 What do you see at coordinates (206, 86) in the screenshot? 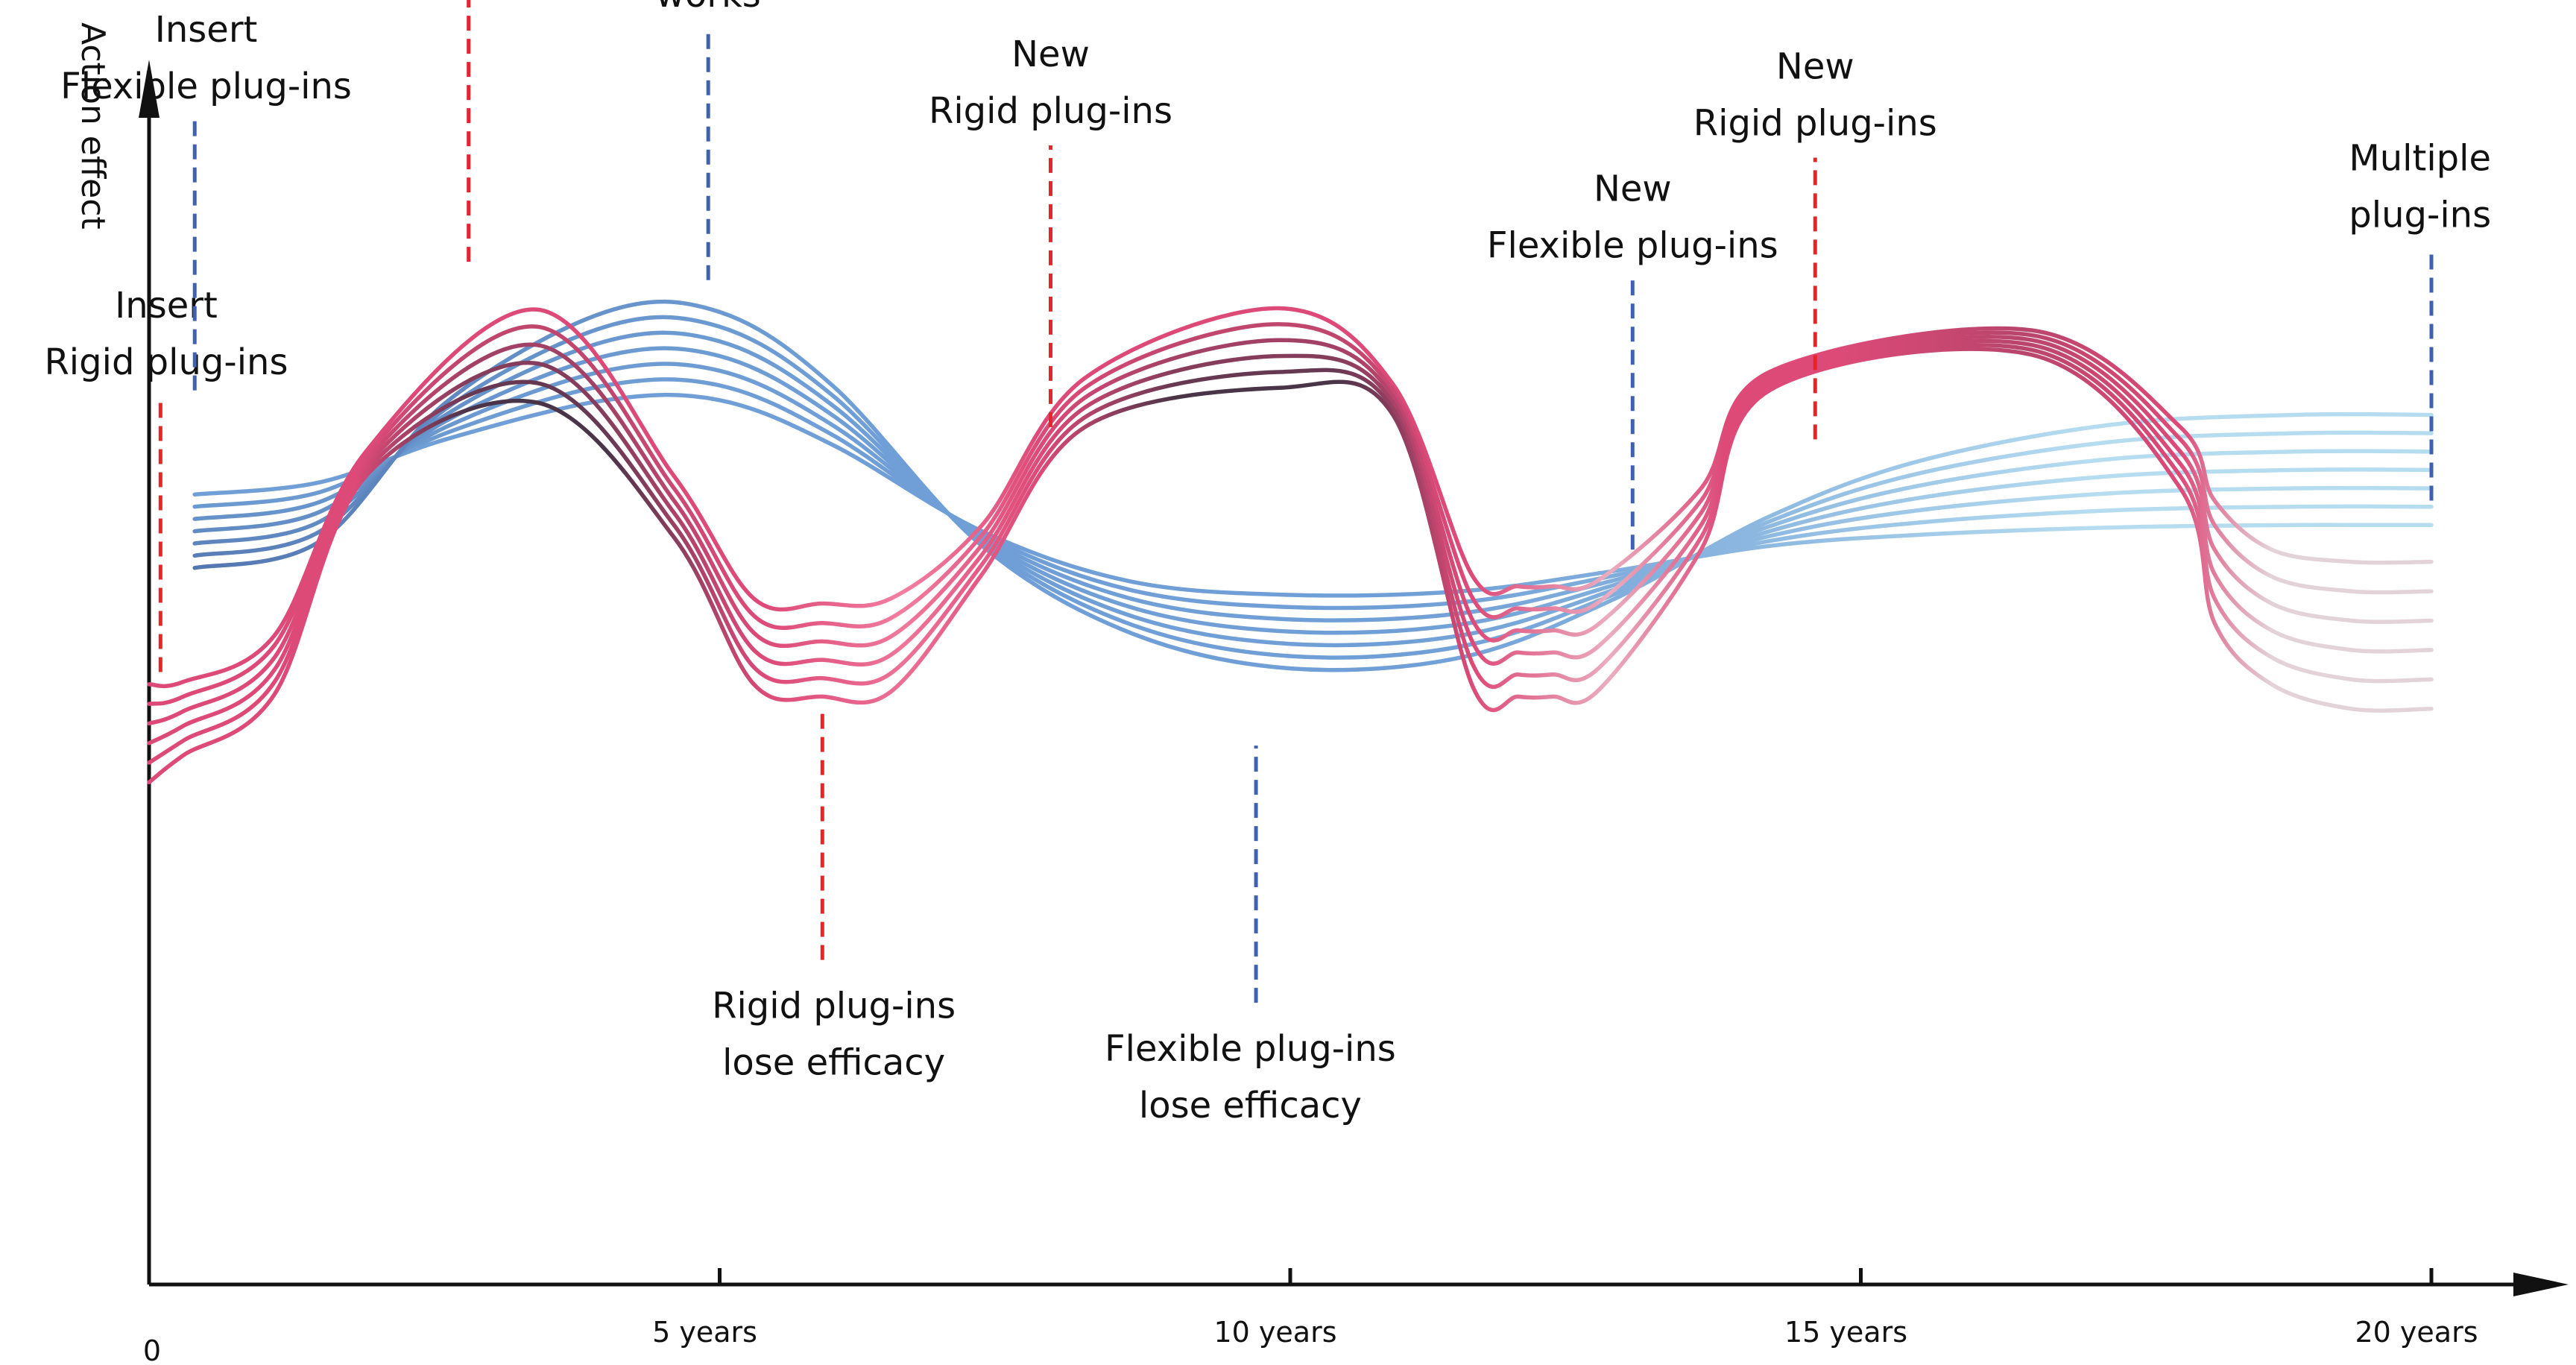
I see `marker-label-insert-flexible: Flexible plug-ins` at bounding box center [206, 86].